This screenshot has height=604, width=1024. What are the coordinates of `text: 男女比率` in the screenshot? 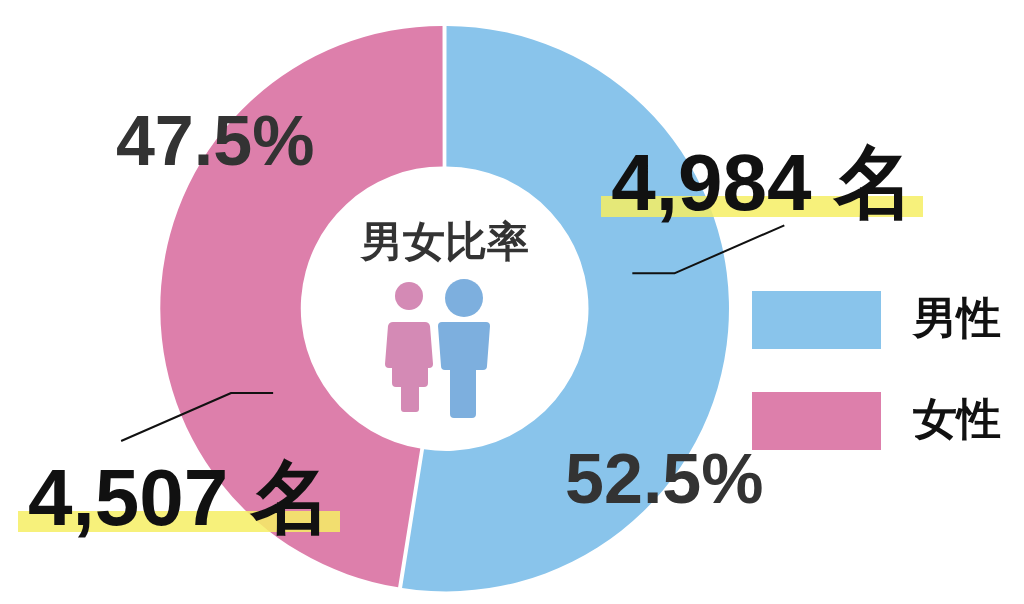 It's located at (443, 242).